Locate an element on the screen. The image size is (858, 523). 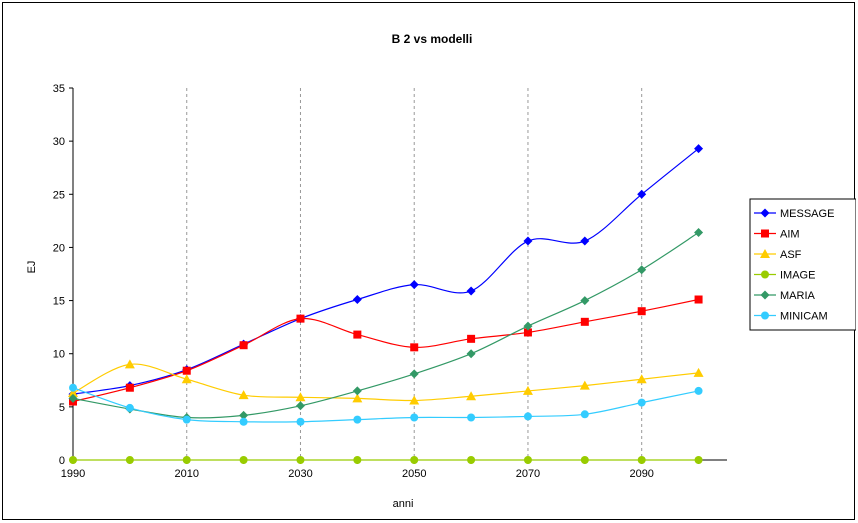
legend-label-minicam: MINICAM is located at coordinates (804, 317).